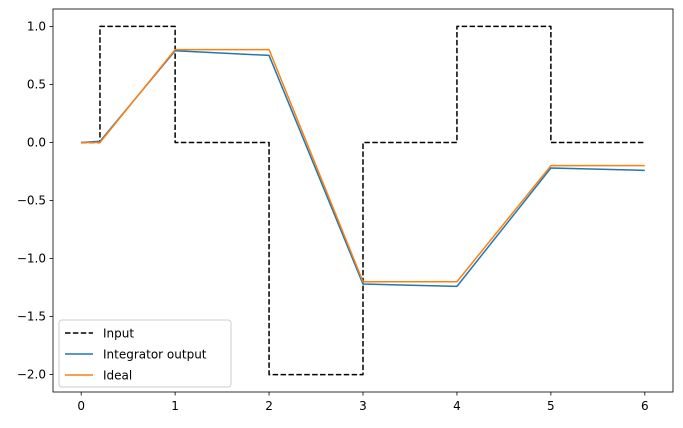  I want to click on y-axis: 1.0 0.5 0.0 −0.5 −1.0 −1.5 −2.0, so click(35, 200).